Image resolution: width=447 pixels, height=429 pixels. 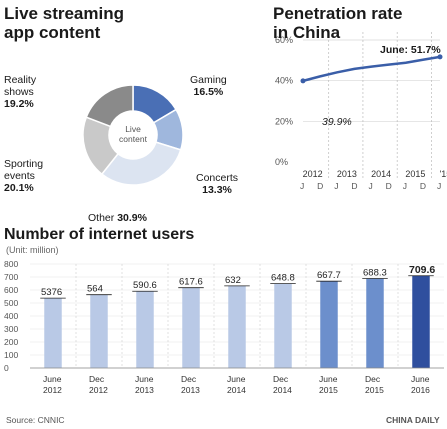 I want to click on line-ytick-label: 40%, so click(x=284, y=81).